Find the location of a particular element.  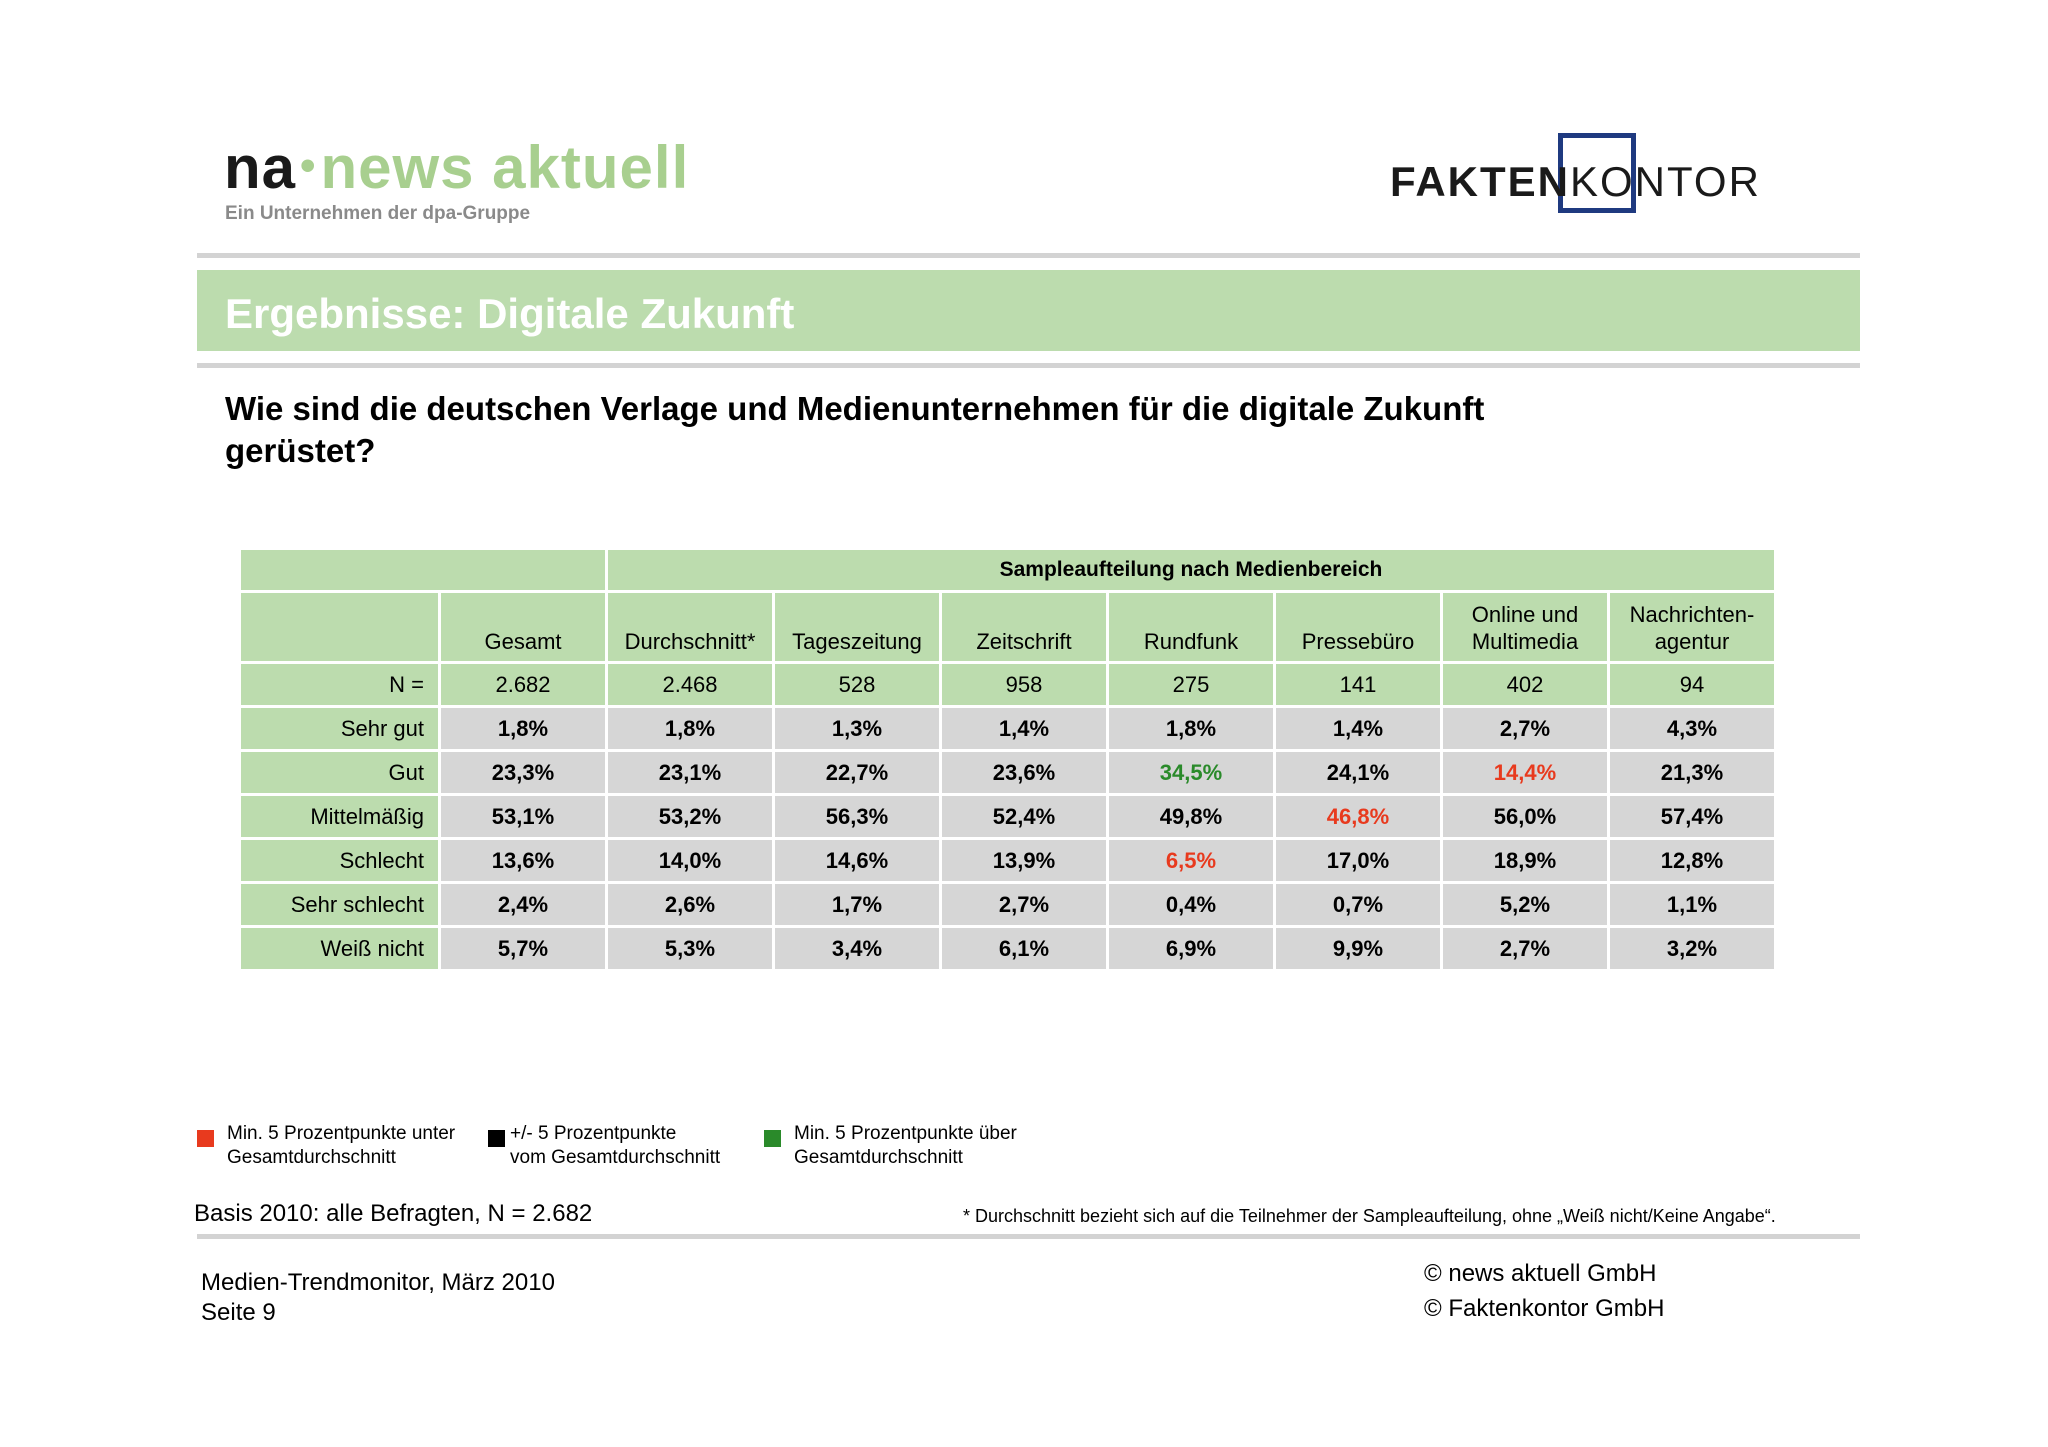

row-label: Weiß nicht is located at coordinates (339, 948).